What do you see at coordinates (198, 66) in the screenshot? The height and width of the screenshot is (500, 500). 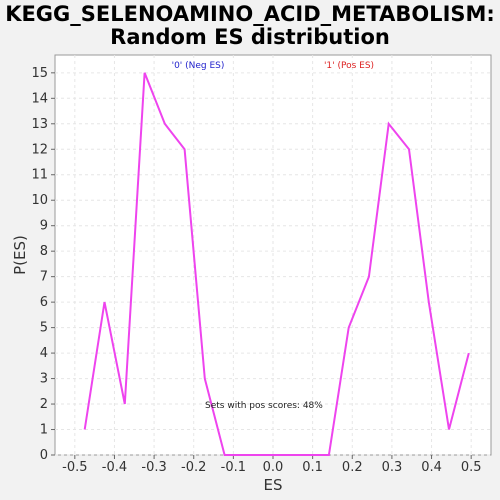 I see `legend-neg: '0' (Neg ES)` at bounding box center [198, 66].